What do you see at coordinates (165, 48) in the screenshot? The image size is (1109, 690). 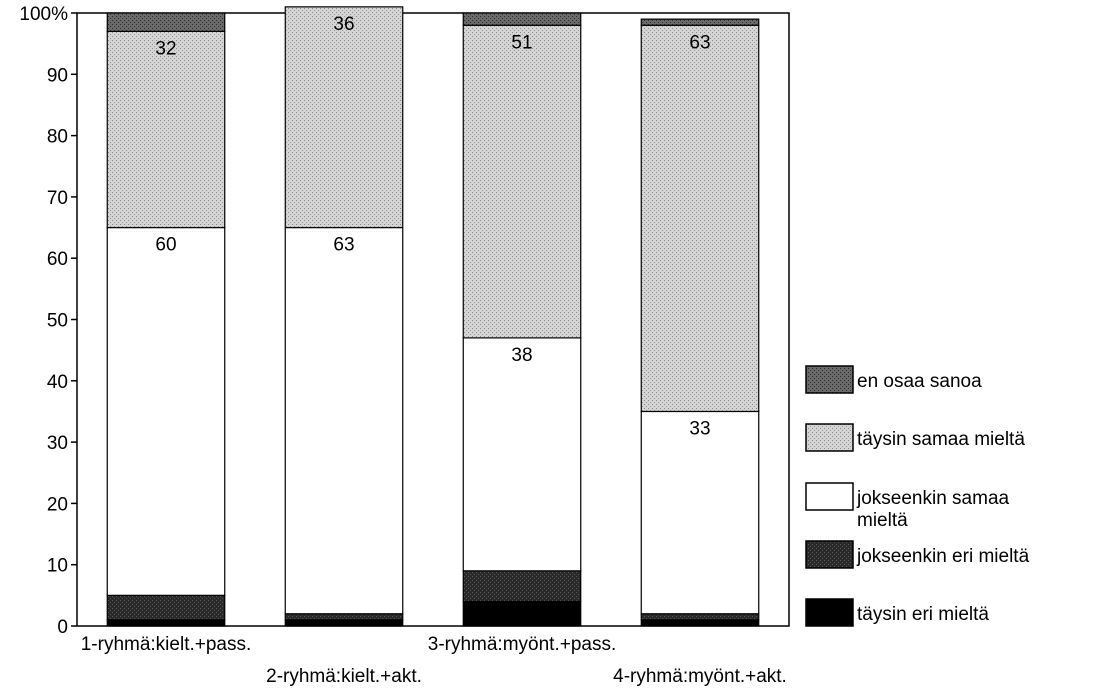 I see `data-label: 32` at bounding box center [165, 48].